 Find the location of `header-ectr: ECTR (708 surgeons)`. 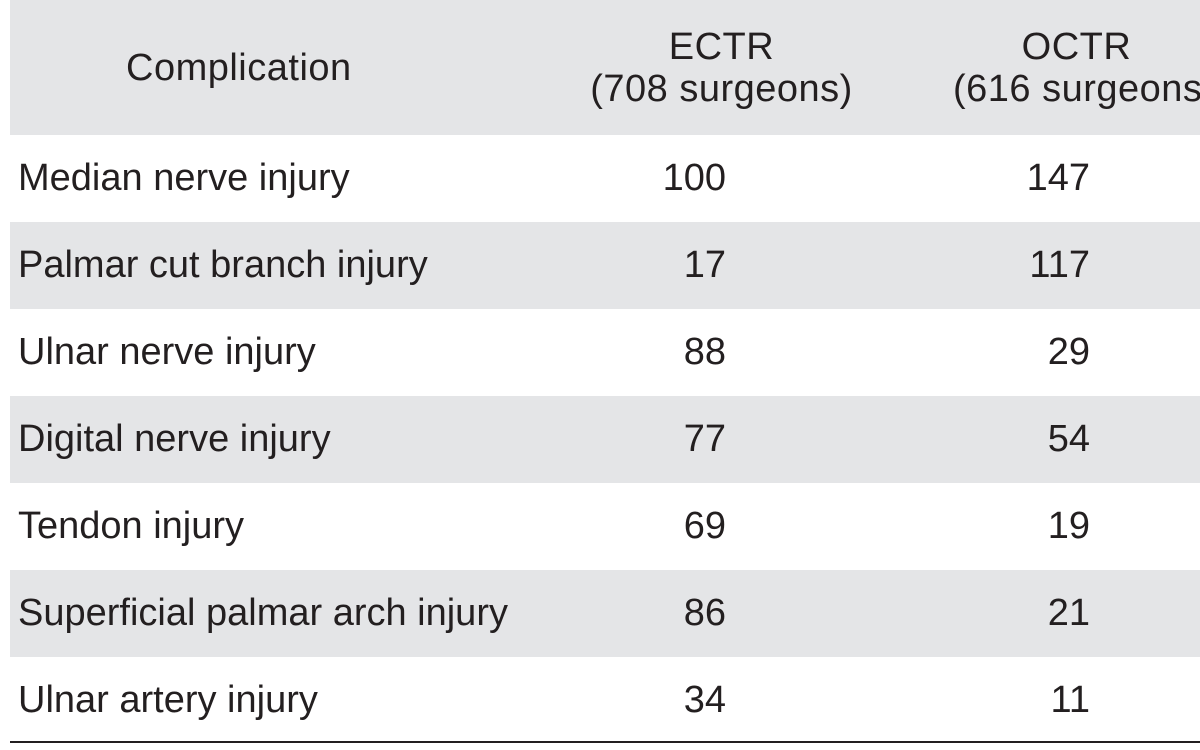

header-ectr: ECTR (708 surgeons) is located at coordinates (716, 67).